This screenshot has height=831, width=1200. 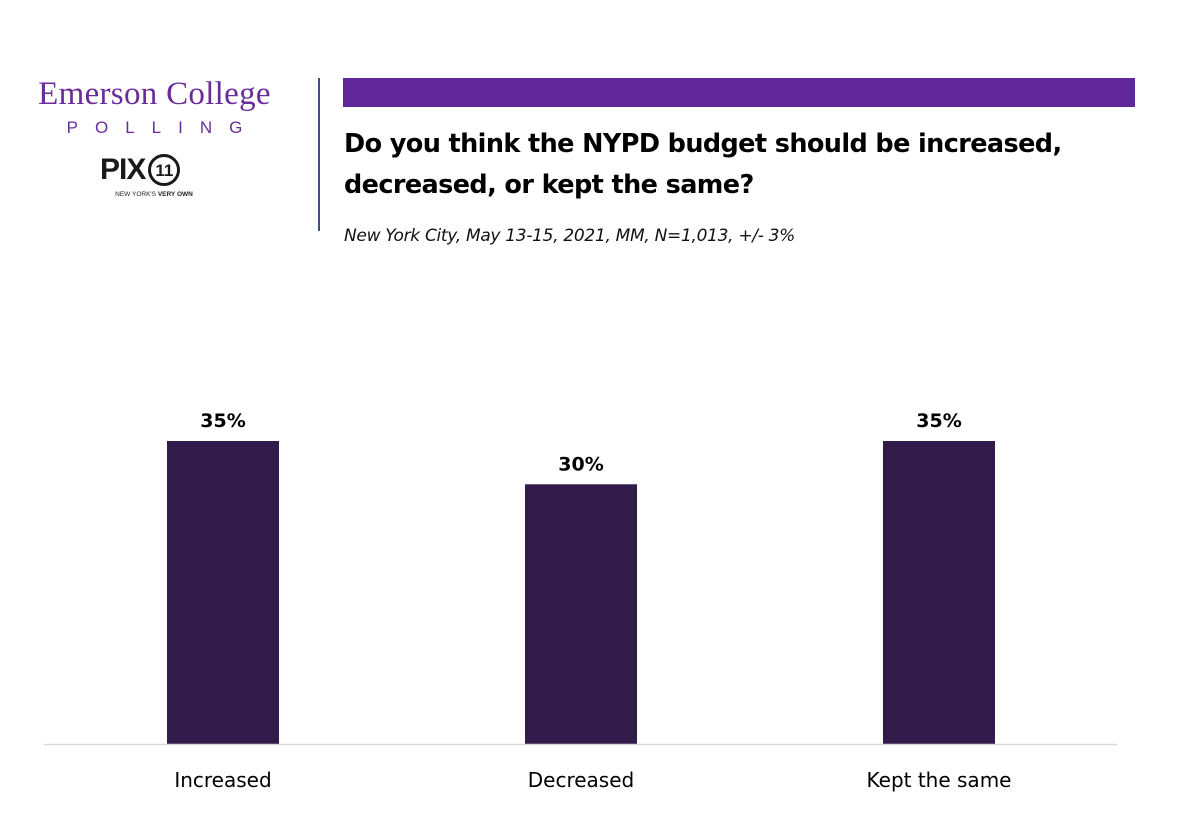 I want to click on pix-tagline-light: NEW YORK'S, so click(x=135, y=194).